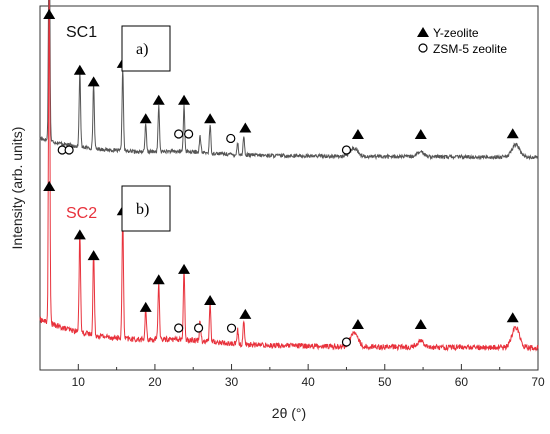 The image size is (550, 434). I want to click on x-tick-label: 70, so click(538, 382).